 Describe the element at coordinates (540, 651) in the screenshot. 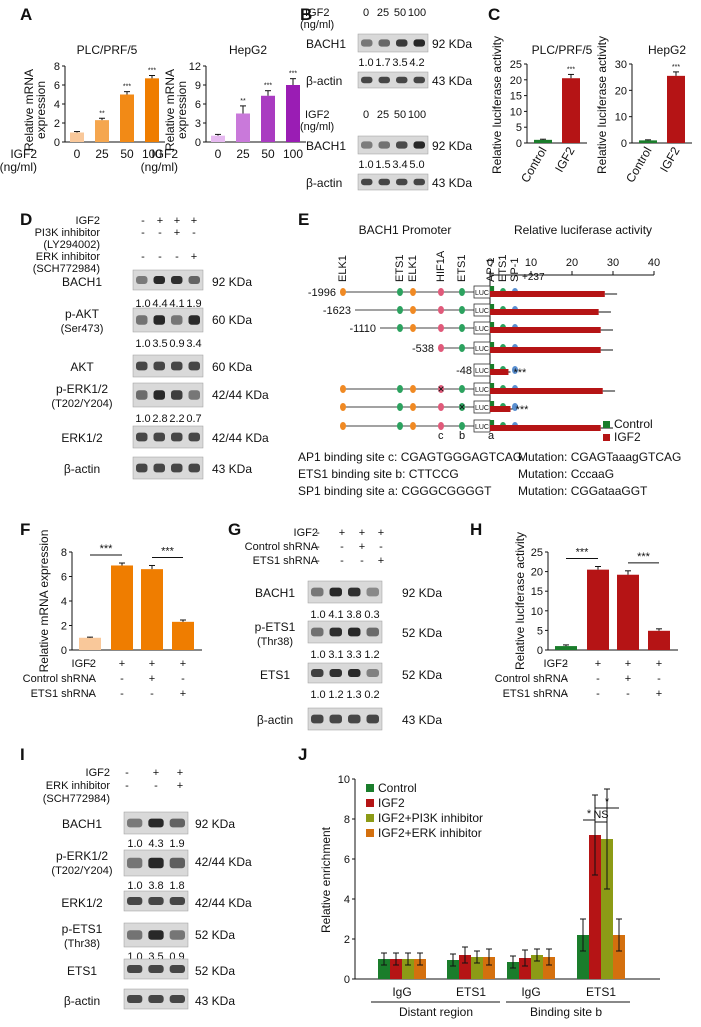

I see `fh-ytick-label: 0` at that location.